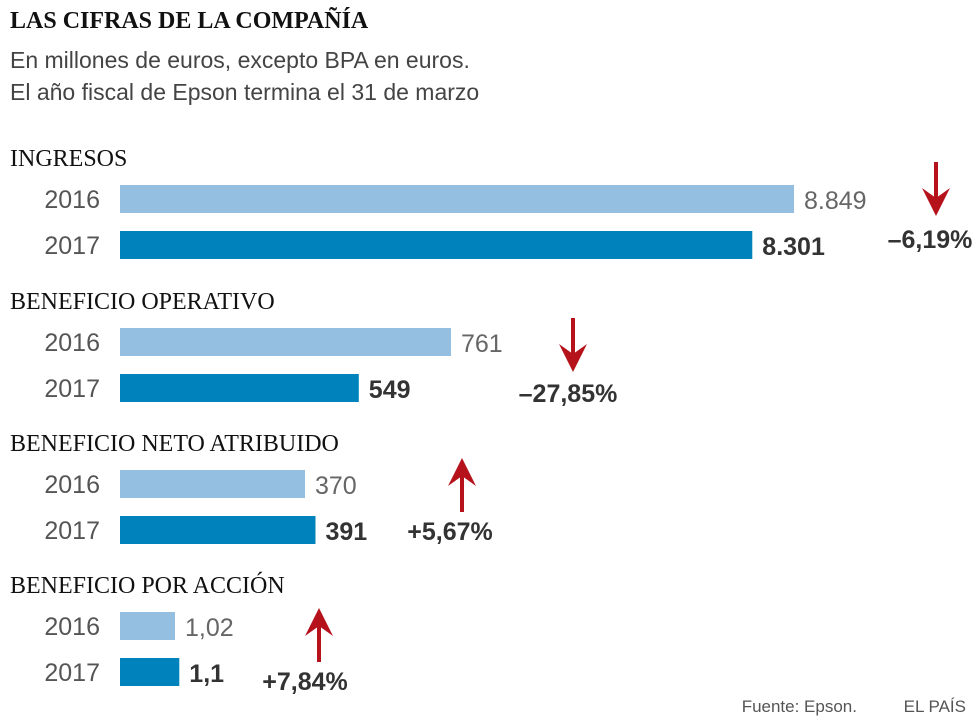 Image resolution: width=980 pixels, height=727 pixels. What do you see at coordinates (482, 344) in the screenshot?
I see `value-label: 761` at bounding box center [482, 344].